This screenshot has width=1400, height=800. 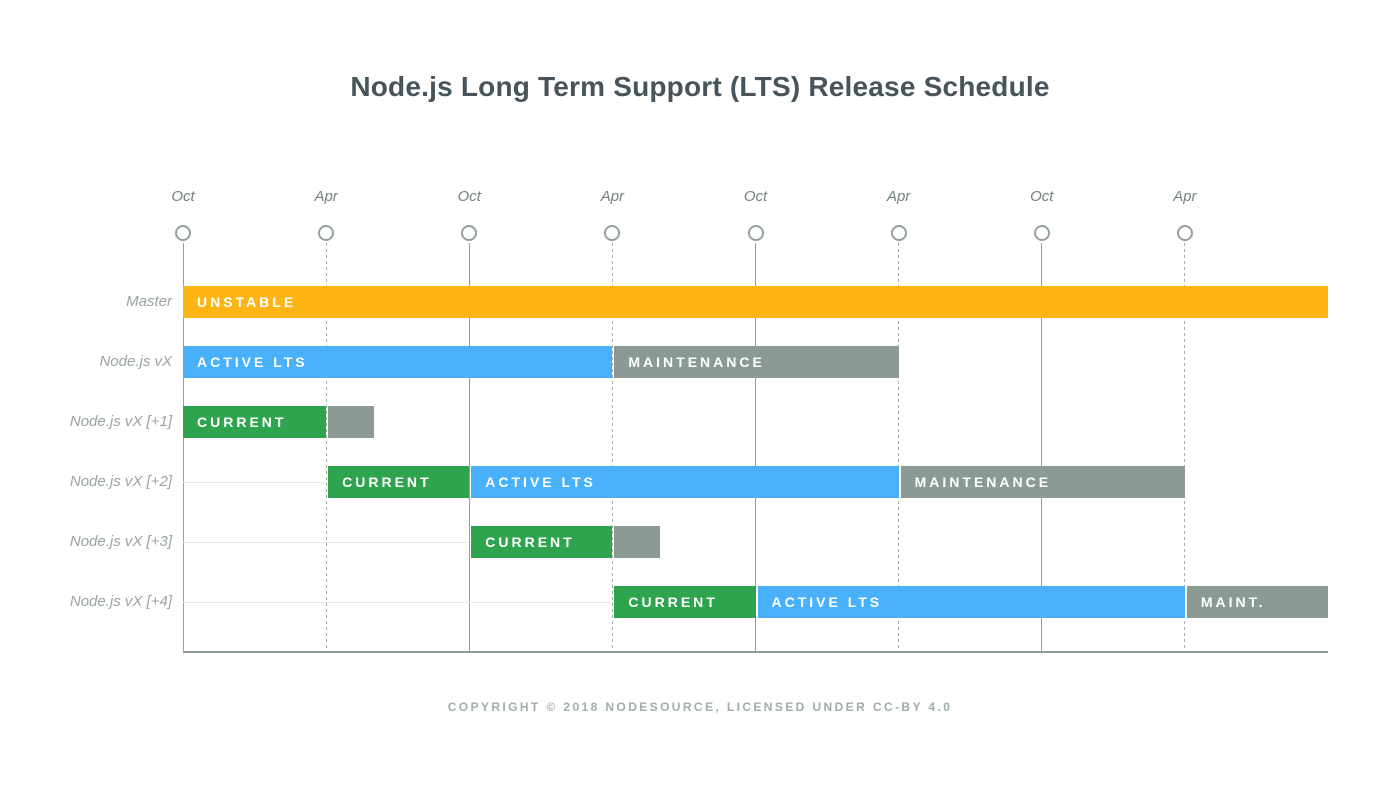 I want to click on row-label: Node.js vX [+1], so click(x=120, y=421).